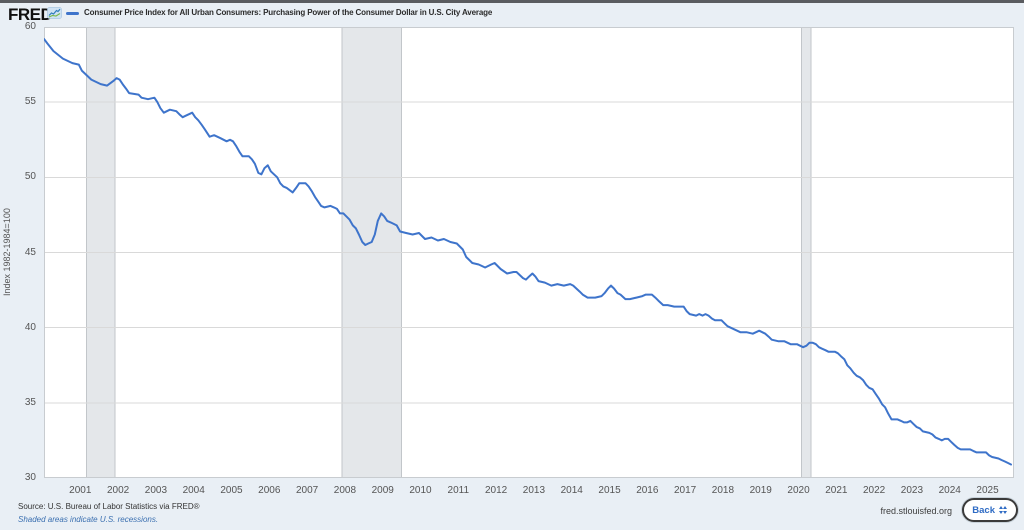  What do you see at coordinates (80, 490) in the screenshot?
I see `x-tick-label: 2001` at bounding box center [80, 490].